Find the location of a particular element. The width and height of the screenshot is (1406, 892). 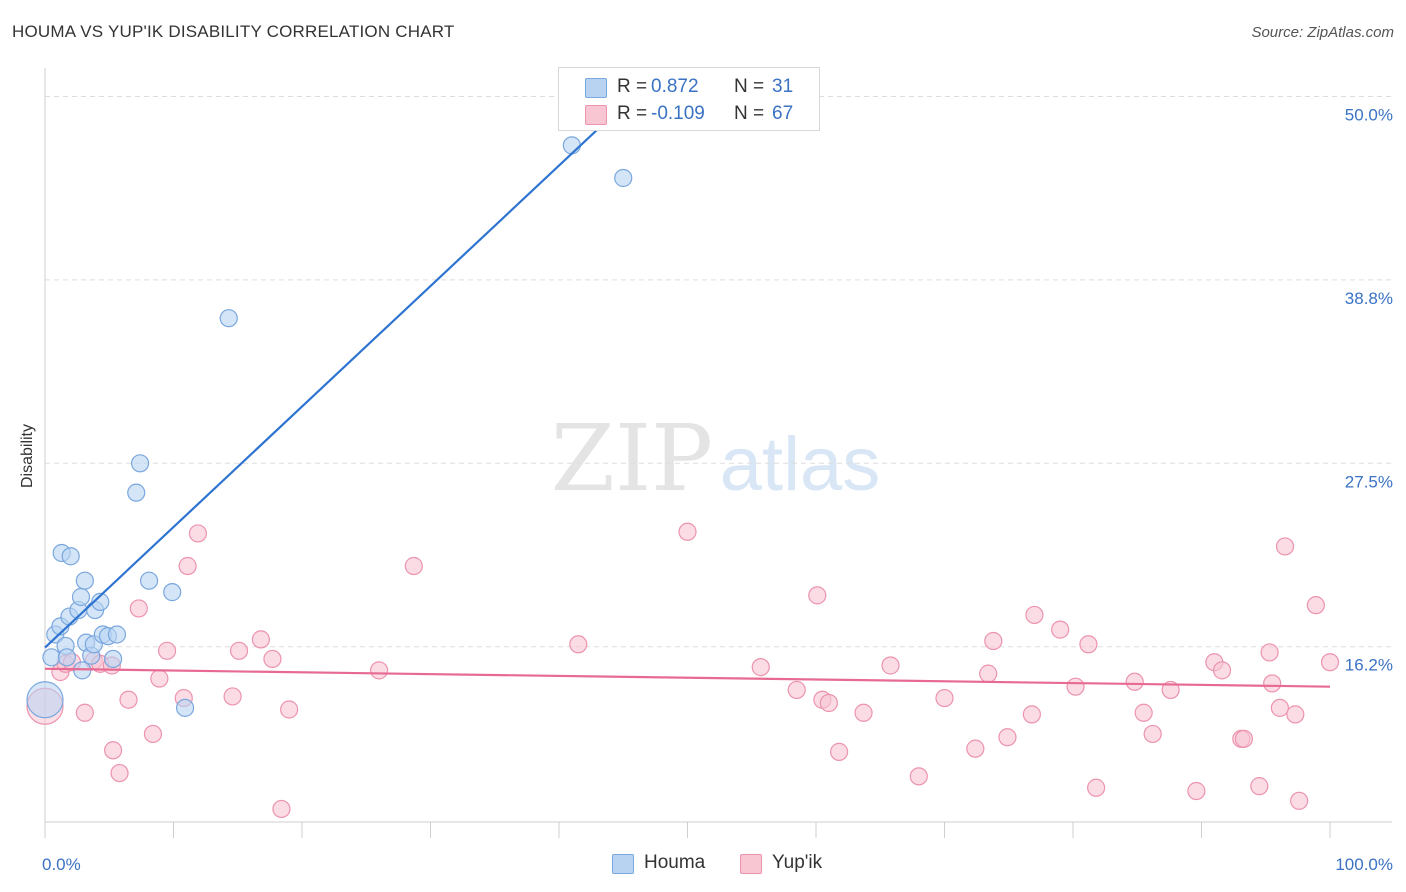

y-tick-label: 38.8% is located at coordinates (1369, 298).